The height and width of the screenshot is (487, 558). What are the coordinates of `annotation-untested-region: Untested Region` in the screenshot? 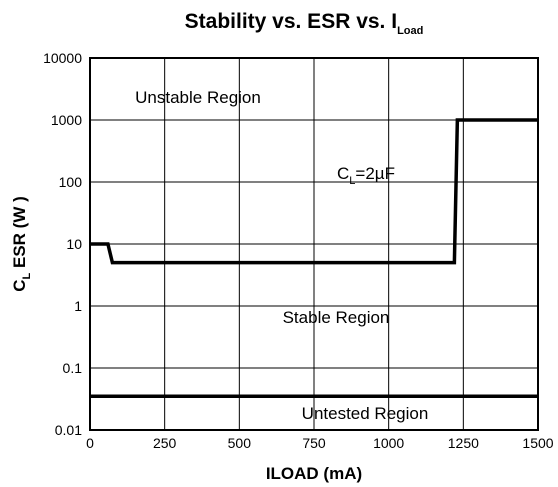 It's located at (365, 413).